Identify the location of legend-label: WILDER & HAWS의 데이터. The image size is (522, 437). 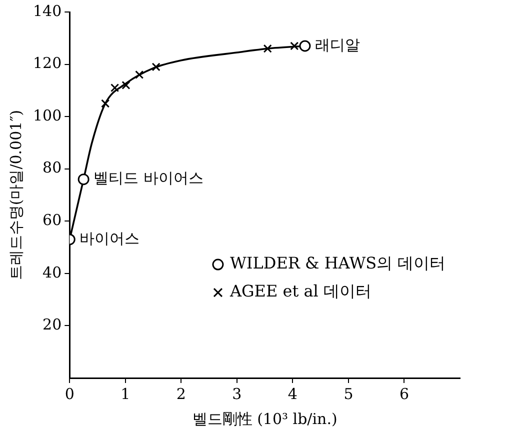
(338, 263).